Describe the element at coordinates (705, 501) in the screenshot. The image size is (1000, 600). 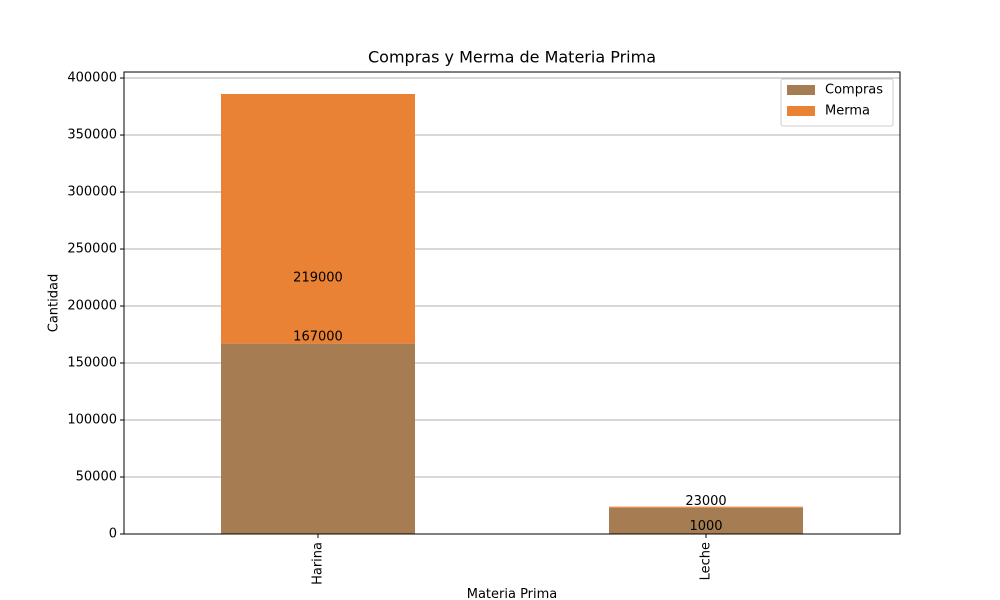
I see `value-label: 23000` at that location.